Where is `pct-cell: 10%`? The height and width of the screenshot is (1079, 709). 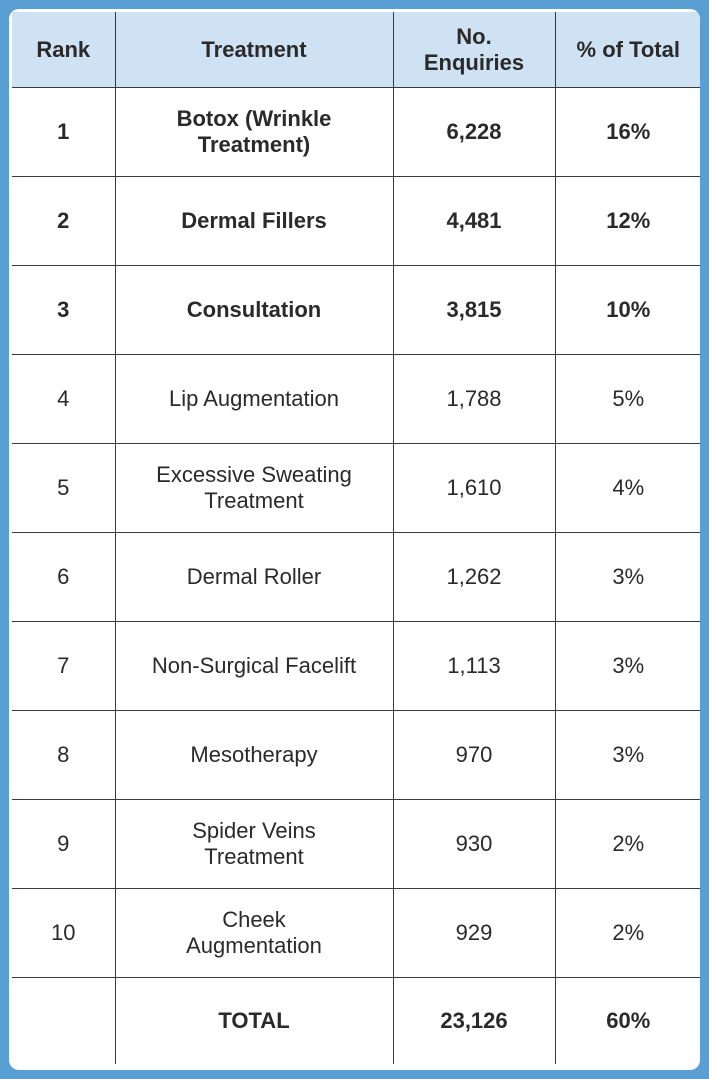 pct-cell: 10% is located at coordinates (627, 310).